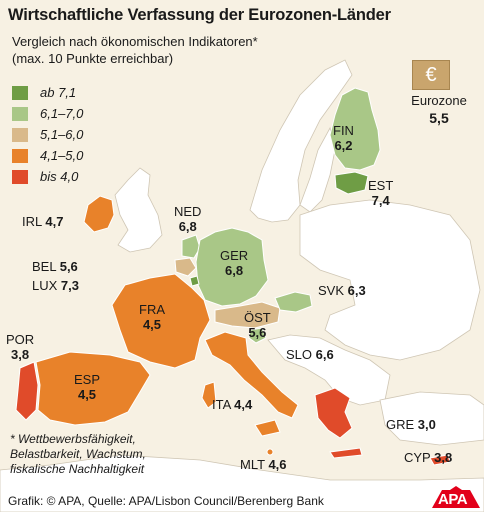 This screenshot has width=484, height=512. What do you see at coordinates (324, 354) in the screenshot?
I see `country-value: 6,6` at bounding box center [324, 354].